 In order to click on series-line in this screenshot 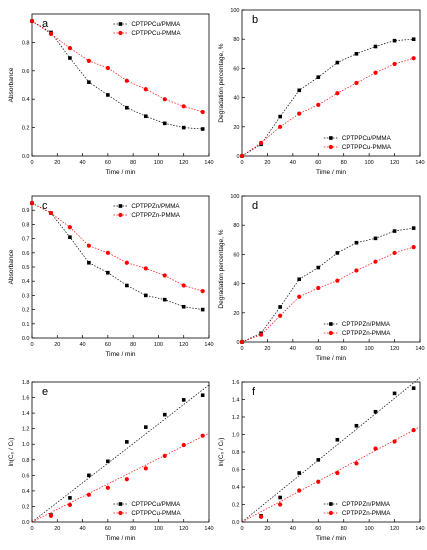, I will do `click(327, 294)`.